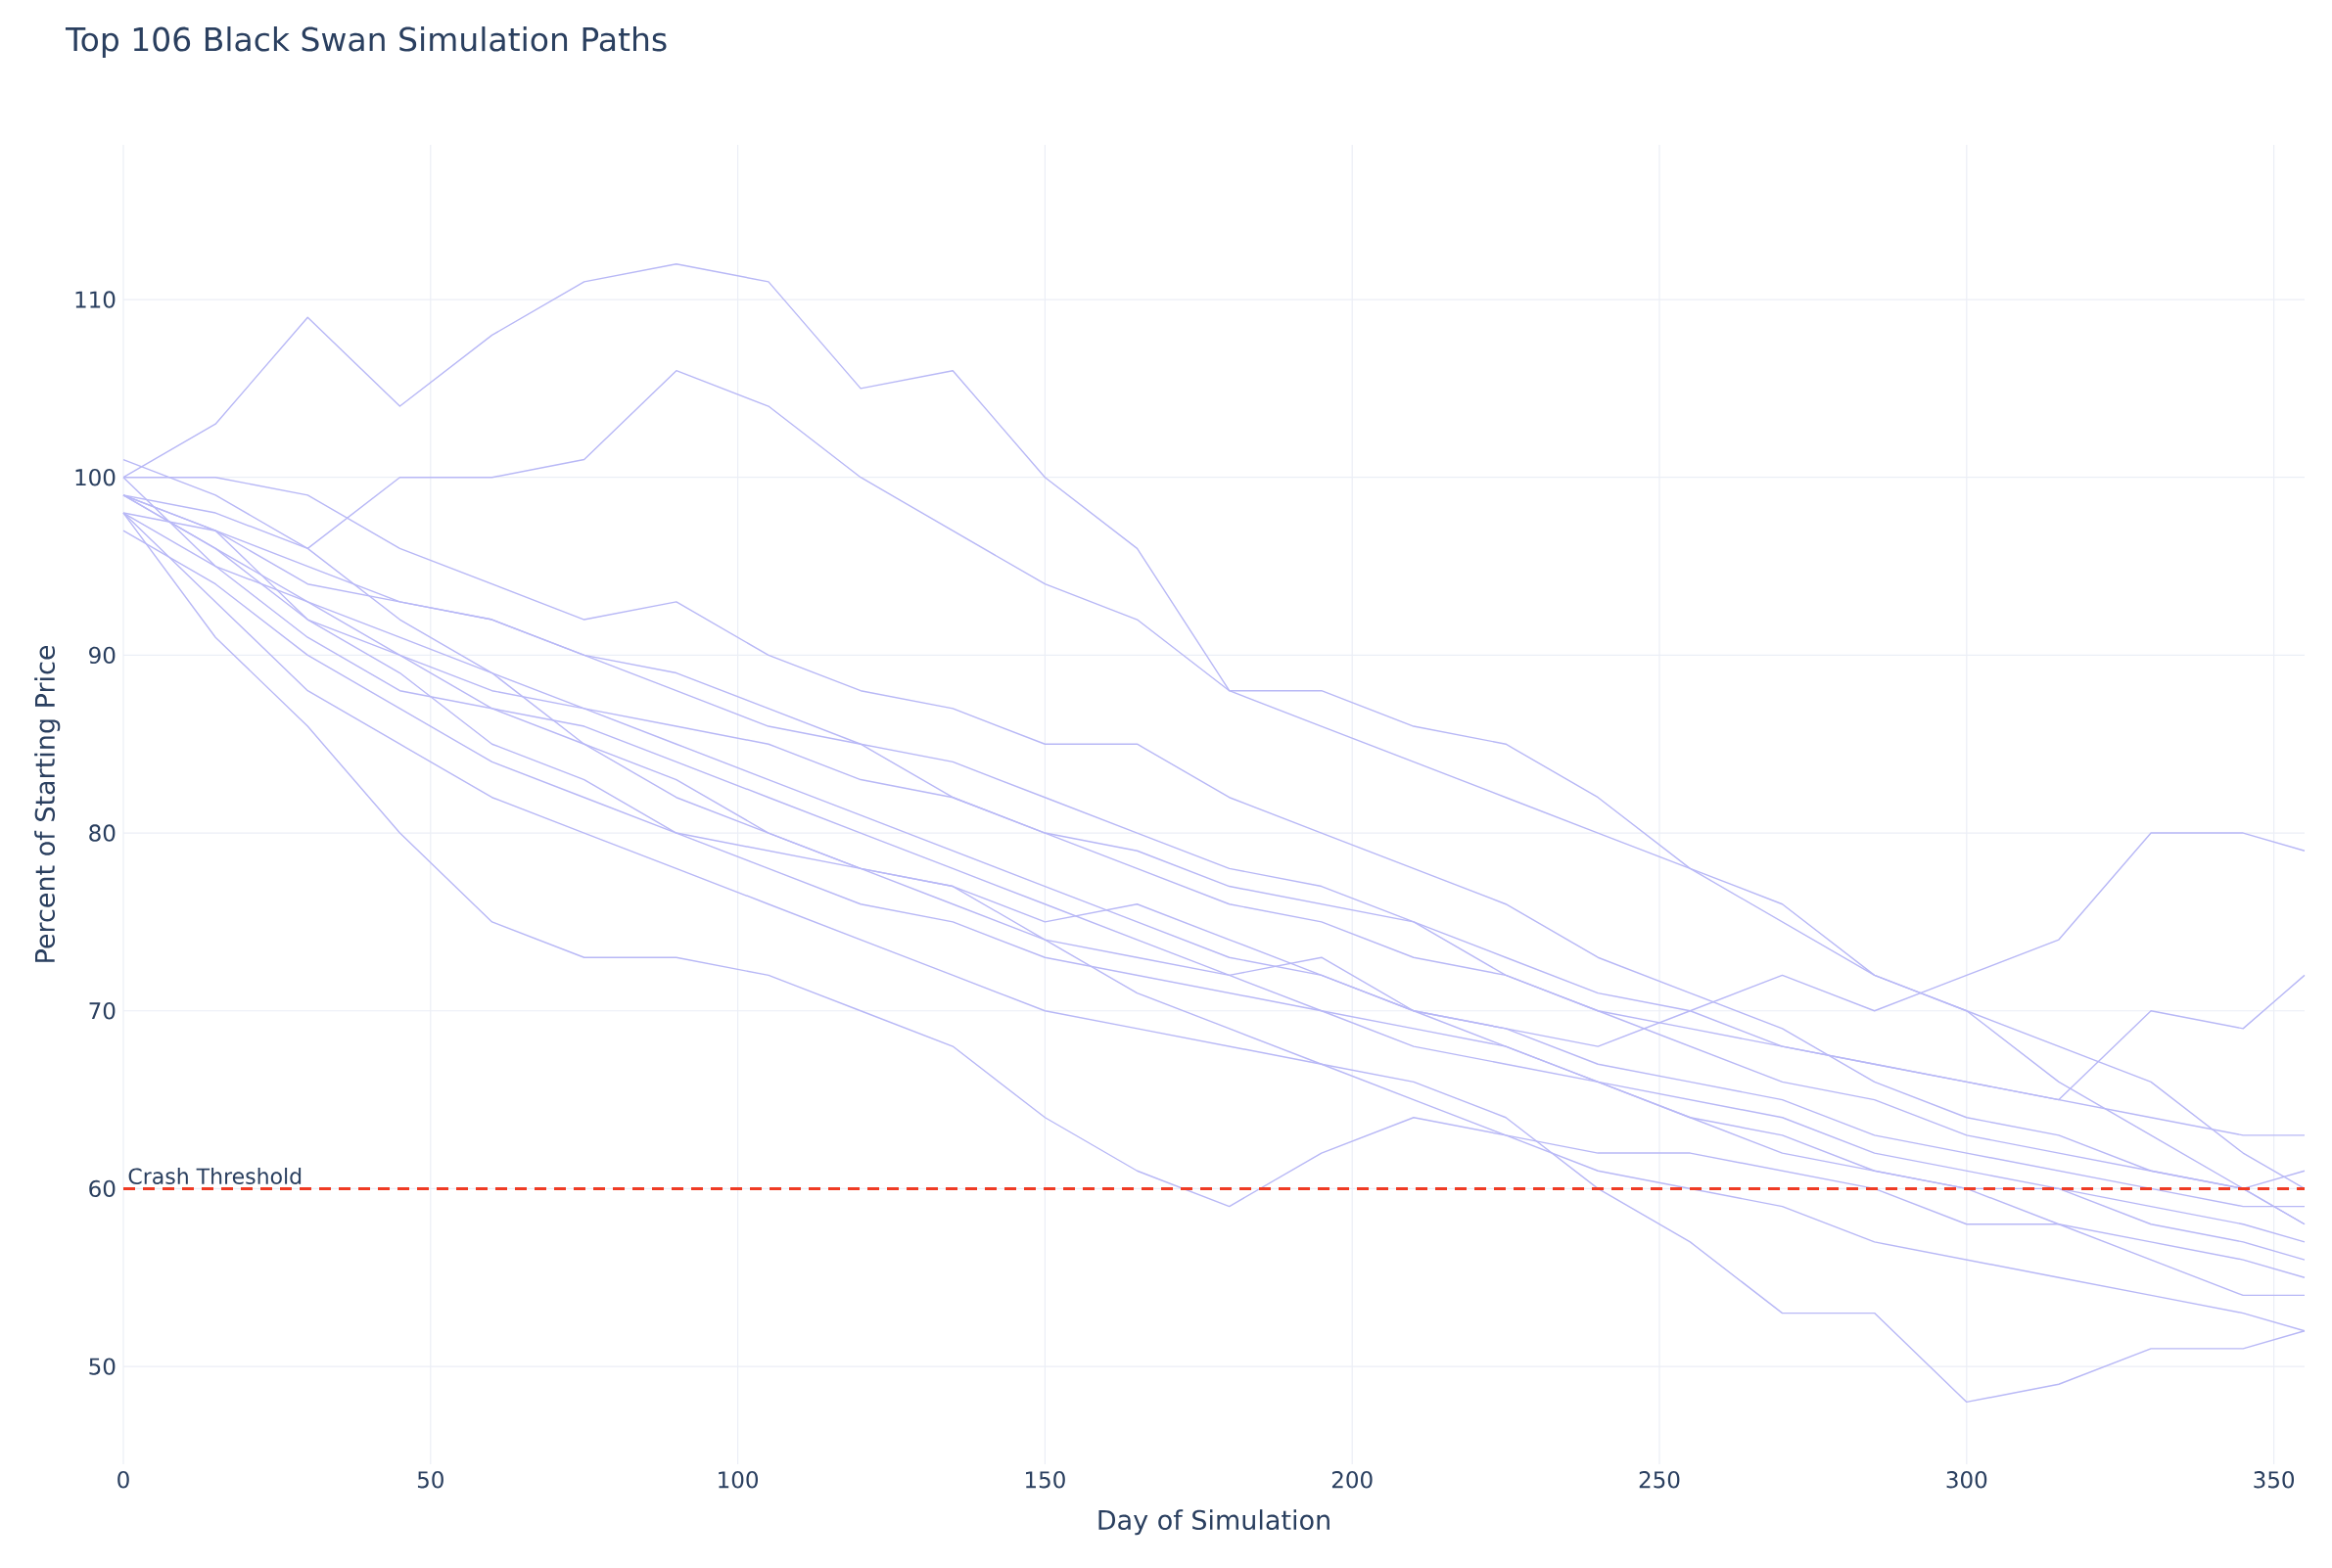 This screenshot has width=2332, height=1568. Describe the element at coordinates (102, 1366) in the screenshot. I see `y-tick-label: 50` at that location.